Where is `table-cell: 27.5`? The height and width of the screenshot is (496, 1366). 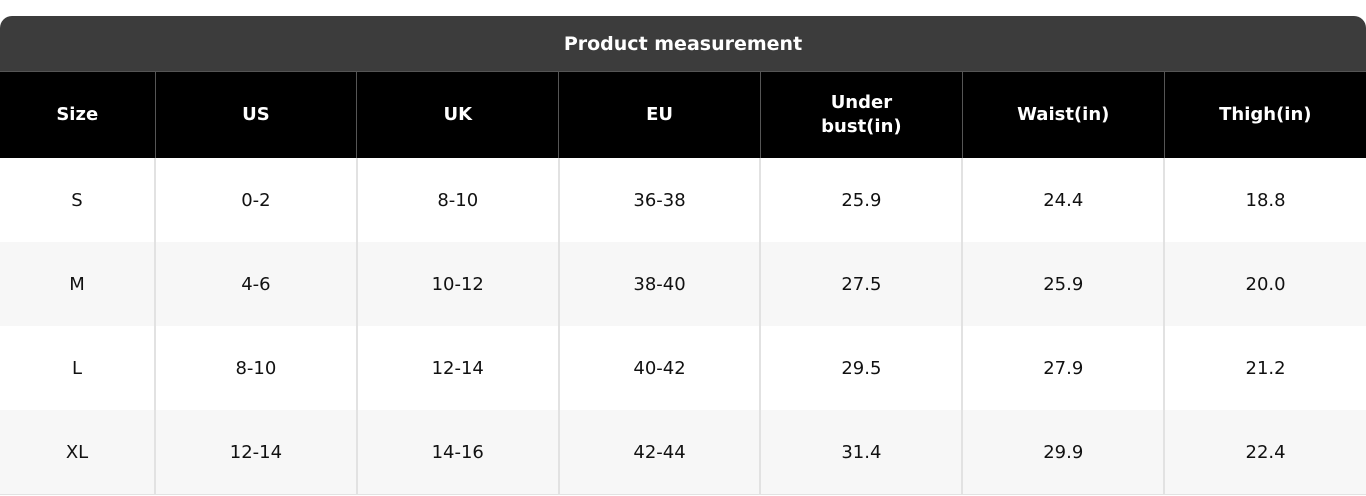
table-cell: 27.5 is located at coordinates (861, 284).